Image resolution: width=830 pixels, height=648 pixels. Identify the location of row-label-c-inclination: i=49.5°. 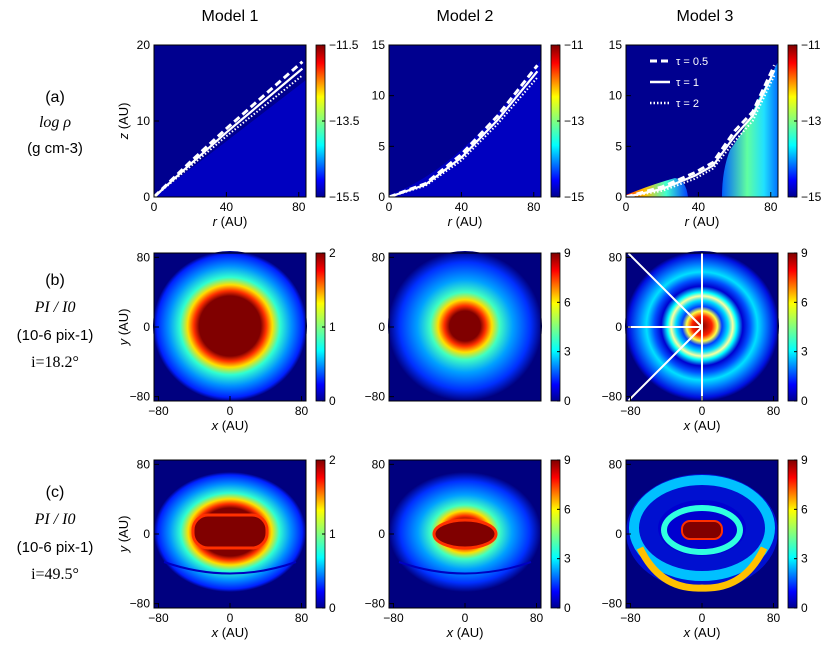
(55, 574).